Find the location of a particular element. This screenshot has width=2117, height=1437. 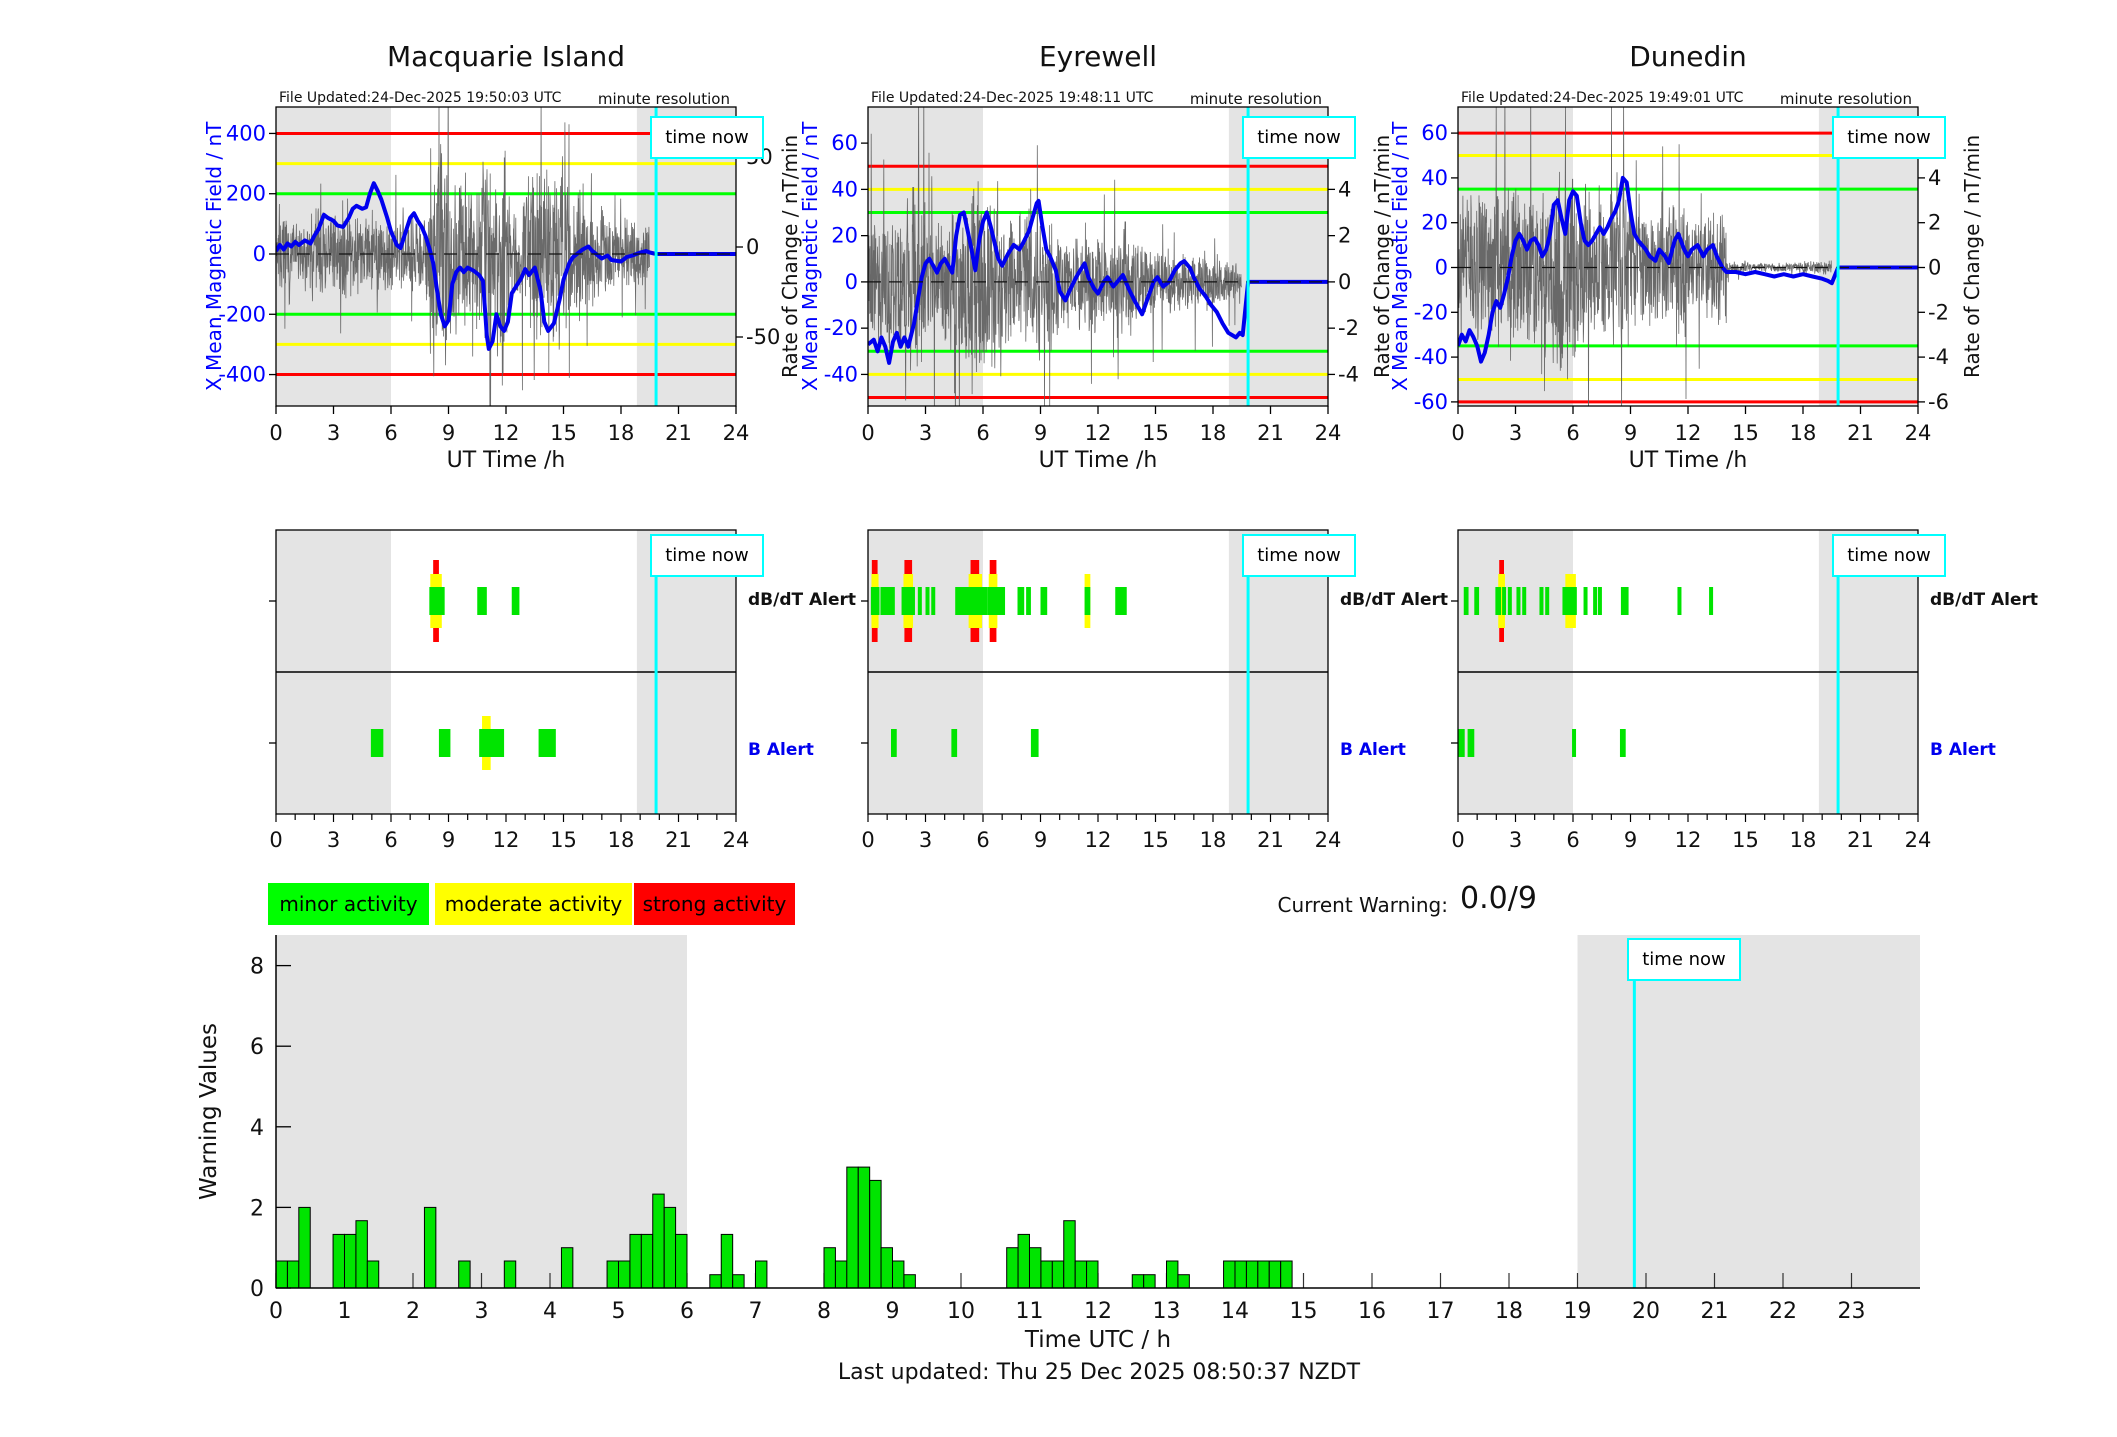

x-tick-label: 5 is located at coordinates (619, 1311).